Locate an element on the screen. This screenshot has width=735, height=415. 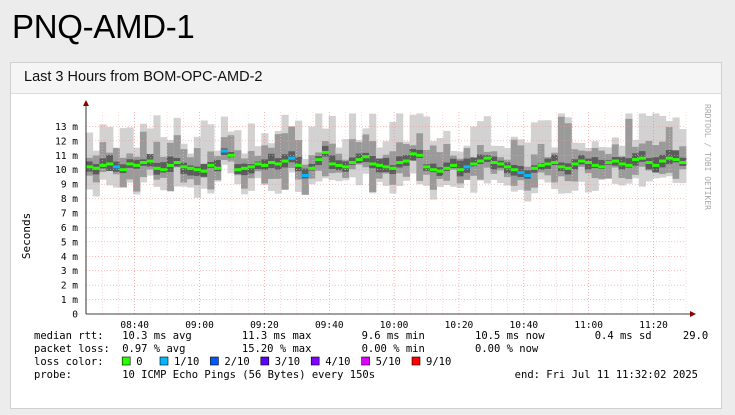
x-tick-label: 09:20 is located at coordinates (264, 325).